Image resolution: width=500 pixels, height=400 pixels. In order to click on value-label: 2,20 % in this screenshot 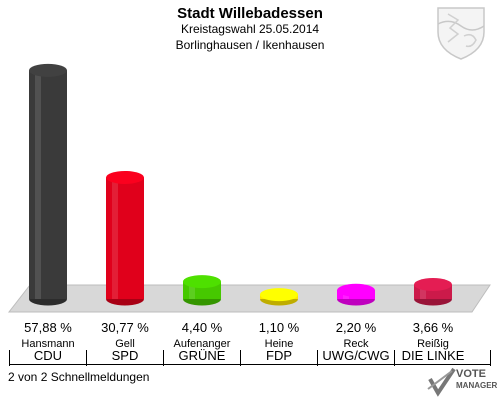, I will do `click(356, 327)`.